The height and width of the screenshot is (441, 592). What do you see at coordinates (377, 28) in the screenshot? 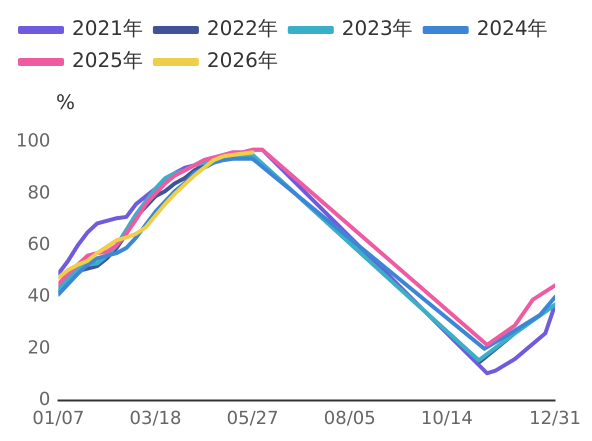
I see `legend-label: 2023年` at bounding box center [377, 28].